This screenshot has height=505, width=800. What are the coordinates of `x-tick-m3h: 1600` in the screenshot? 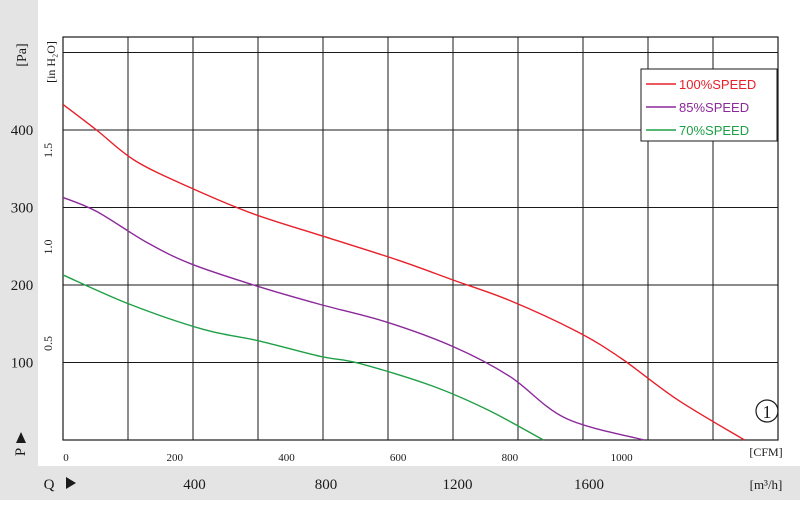 It's located at (589, 485).